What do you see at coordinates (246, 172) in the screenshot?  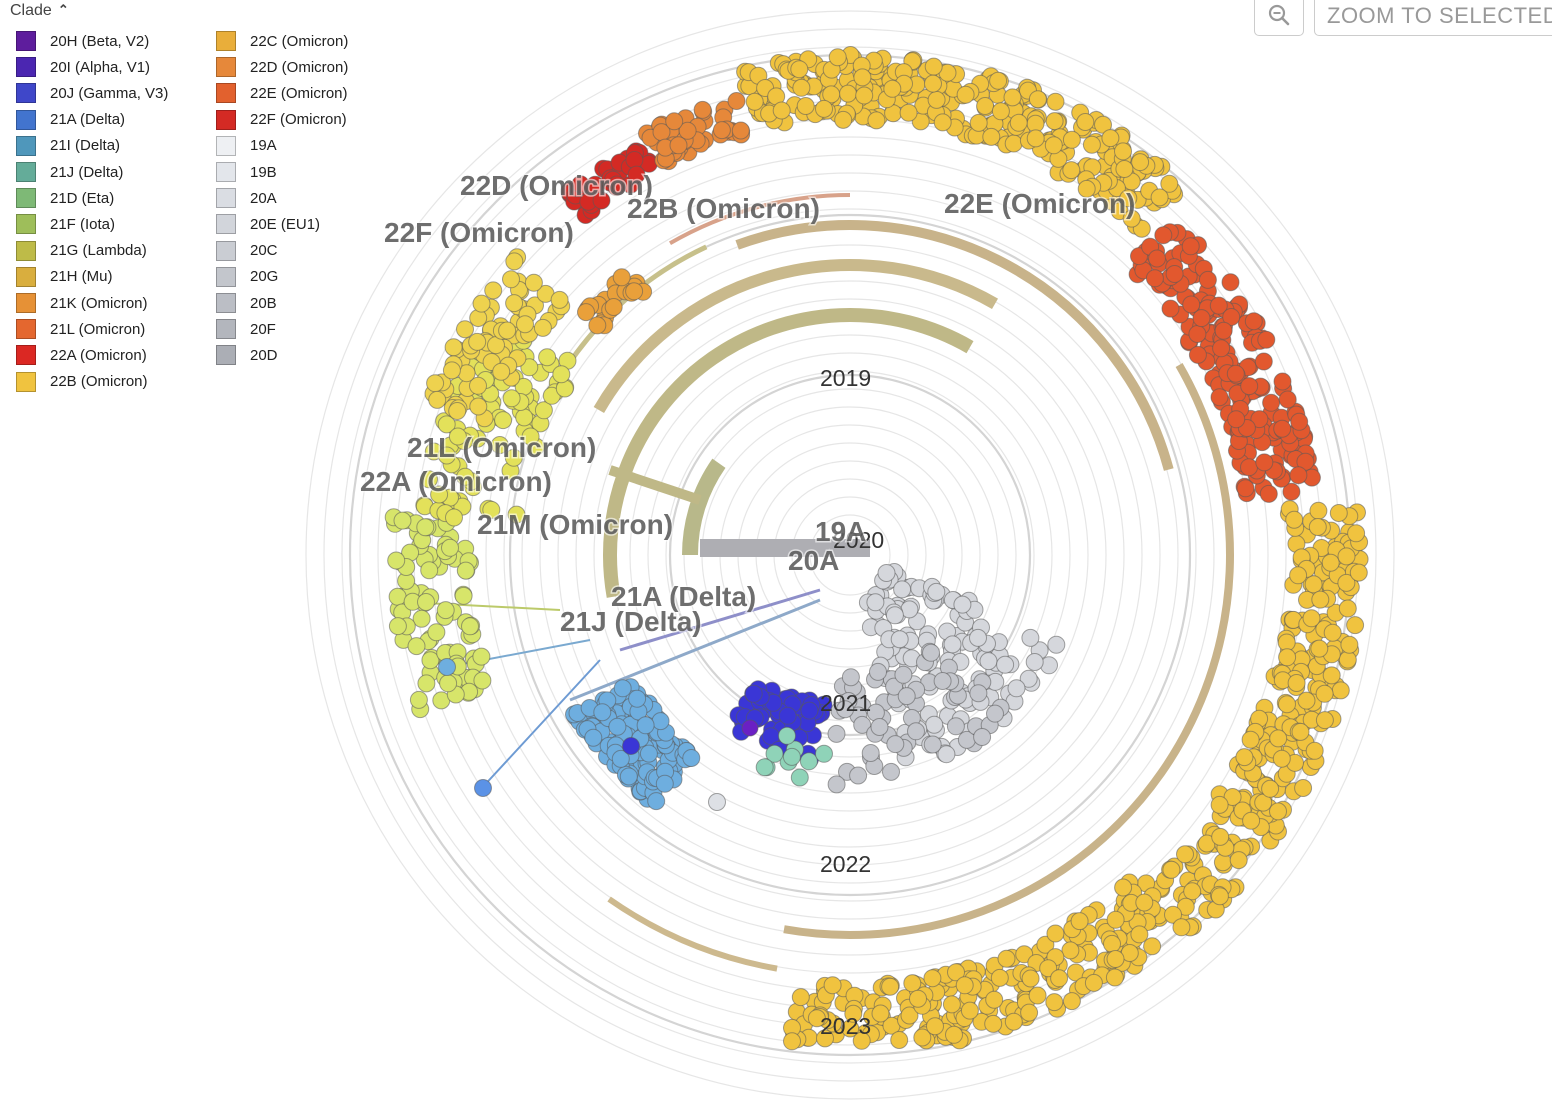 I see `legend-item: 19B` at bounding box center [246, 172].